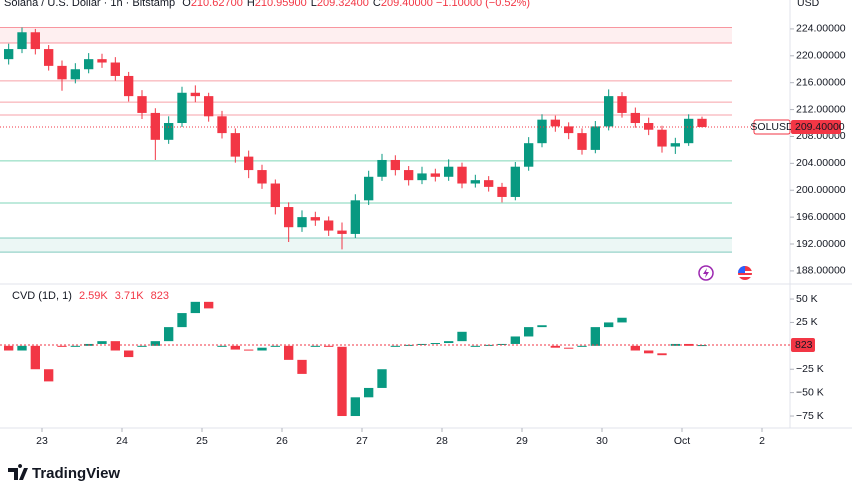  What do you see at coordinates (129, 296) in the screenshot?
I see `cvd-value: 3.71K` at bounding box center [129, 296].